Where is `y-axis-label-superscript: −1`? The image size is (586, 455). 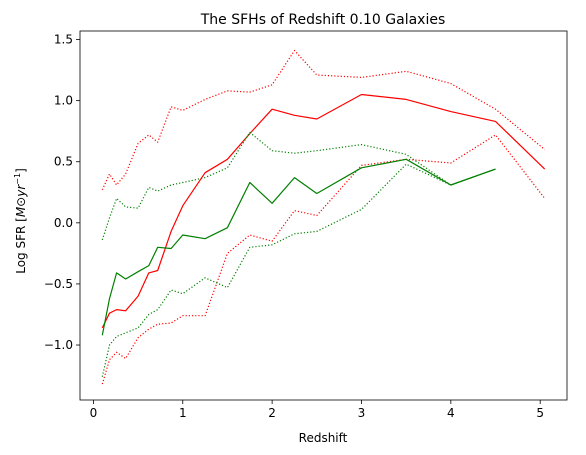 y-axis-label-superscript: −1 is located at coordinates (17, 179).